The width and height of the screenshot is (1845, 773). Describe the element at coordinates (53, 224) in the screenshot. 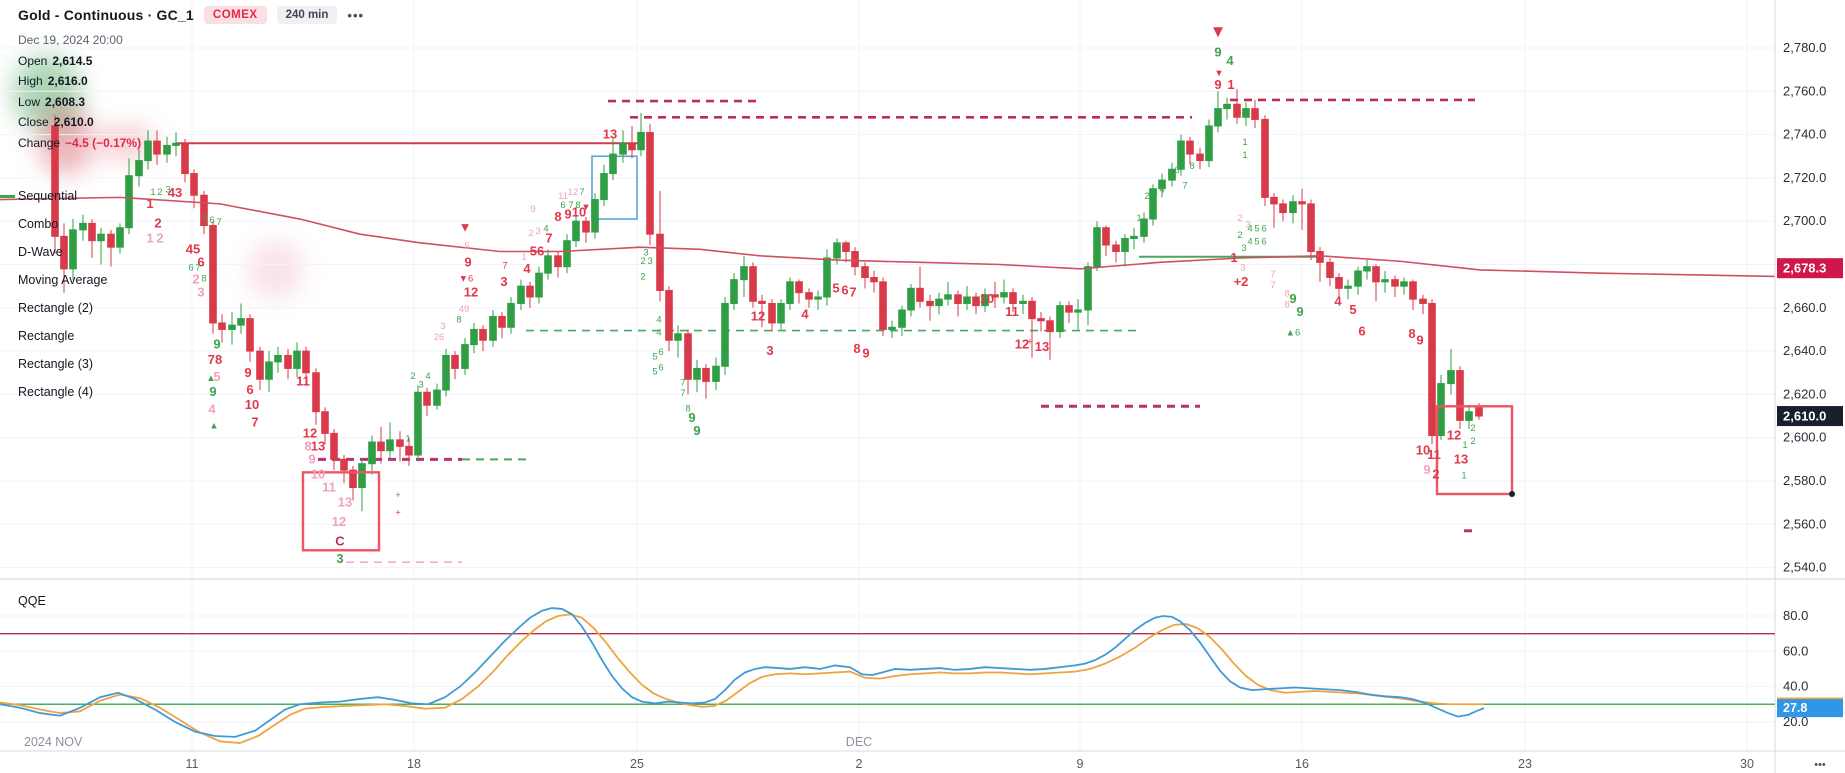

I see `indicator-item-combo: Combo` at that location.